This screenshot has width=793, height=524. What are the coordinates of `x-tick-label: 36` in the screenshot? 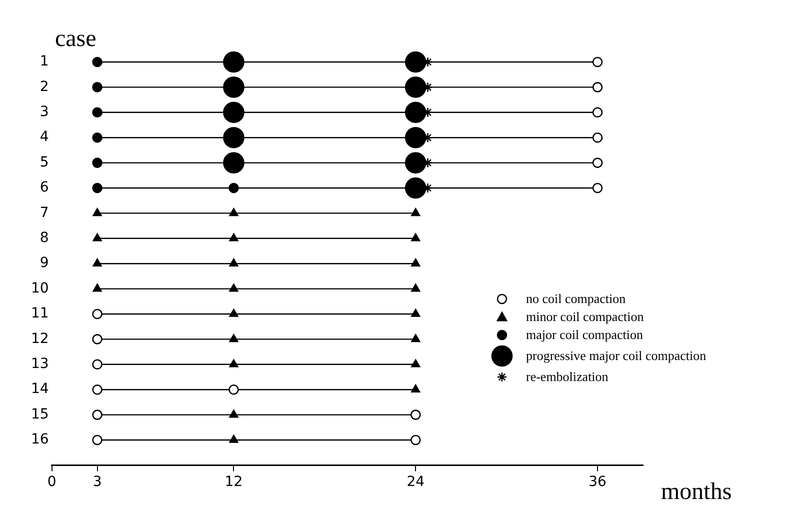 It's located at (597, 482).